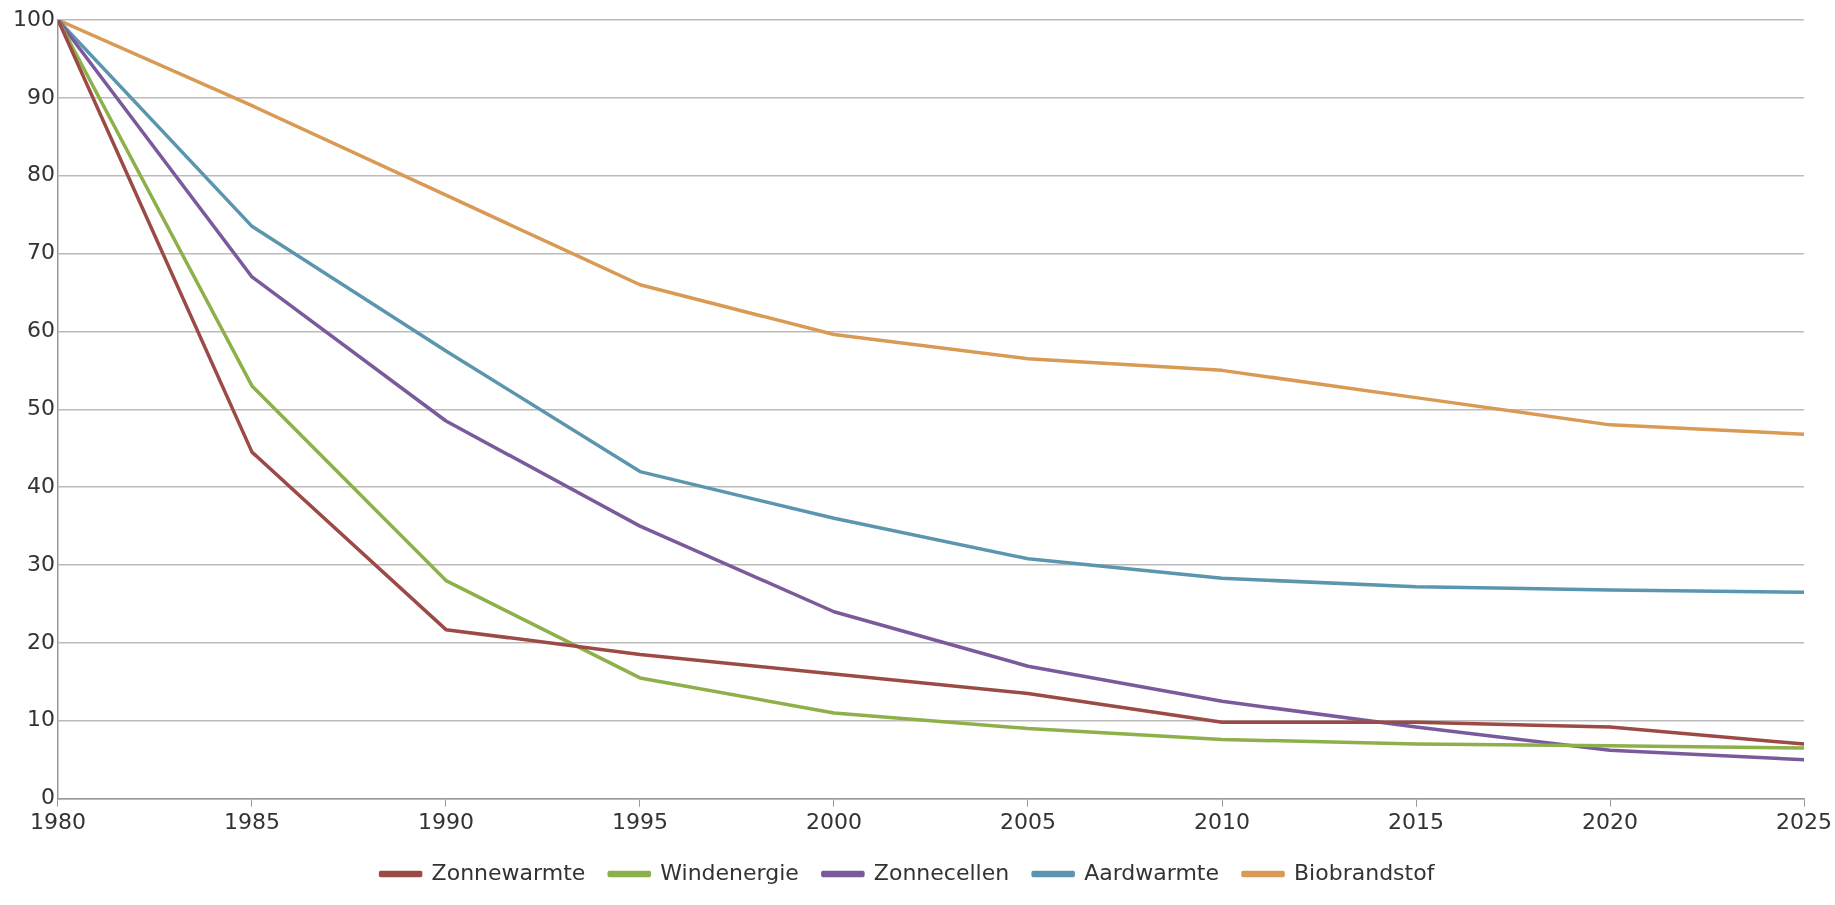  Describe the element at coordinates (33, 18) in the screenshot. I see `y-tick-label: 100` at that location.